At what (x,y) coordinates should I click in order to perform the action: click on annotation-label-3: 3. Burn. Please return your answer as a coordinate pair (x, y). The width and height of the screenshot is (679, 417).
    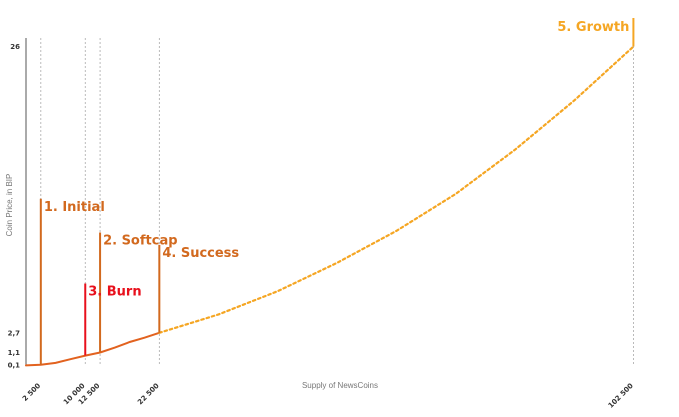
    Looking at the image, I should click on (114, 292).